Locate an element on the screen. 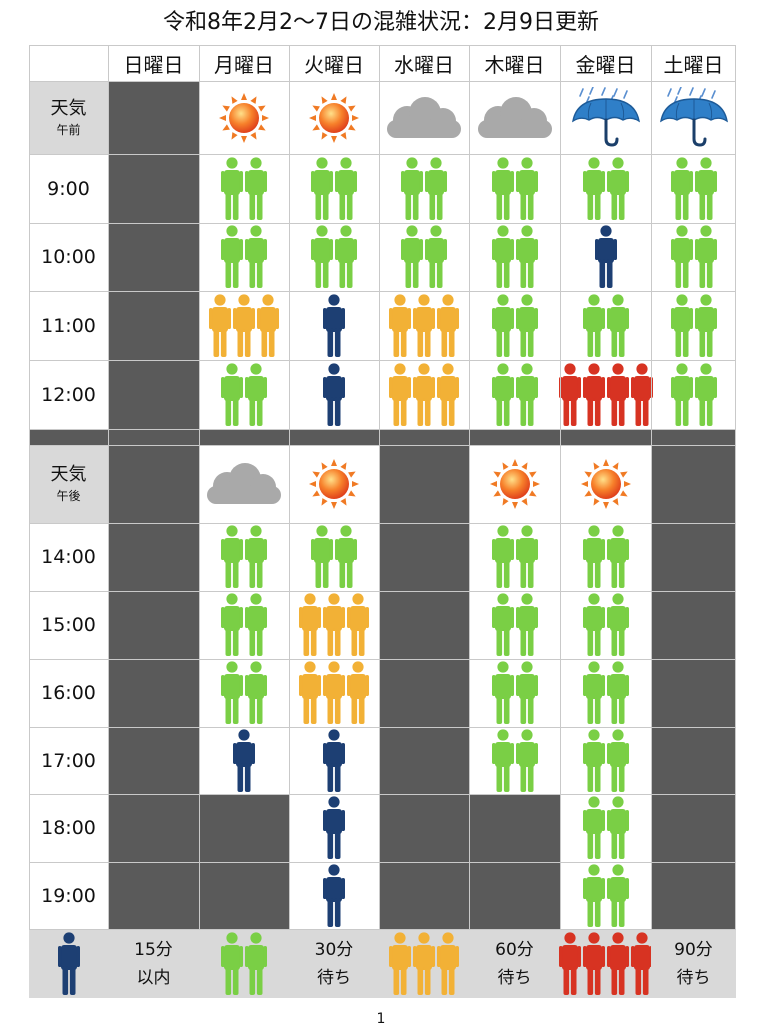  time-label: 19:00 is located at coordinates (68, 896).